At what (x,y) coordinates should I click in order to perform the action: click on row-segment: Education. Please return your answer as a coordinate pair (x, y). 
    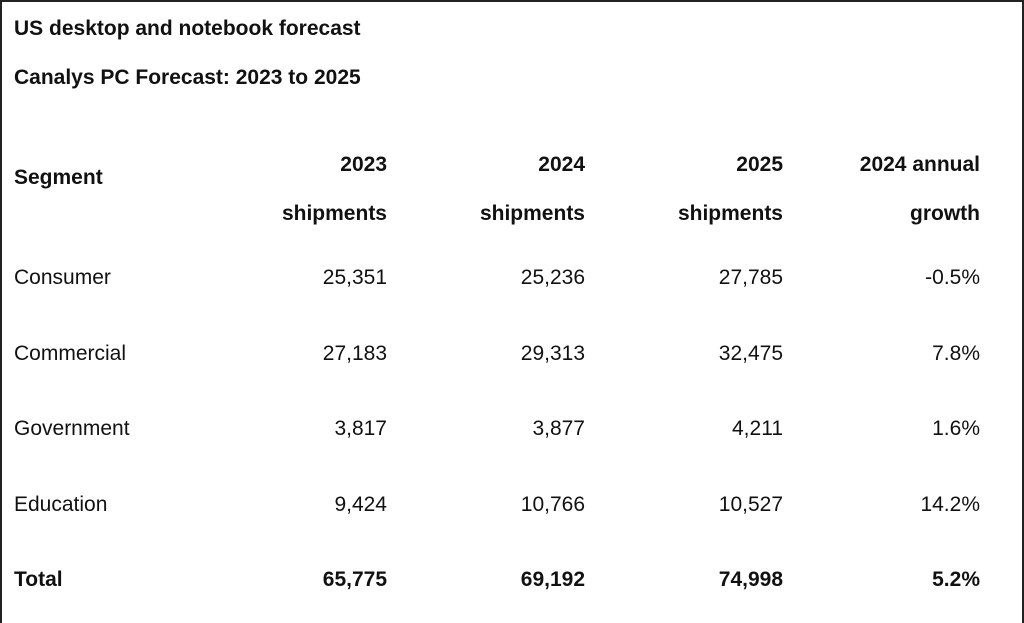
    Looking at the image, I should click on (61, 504).